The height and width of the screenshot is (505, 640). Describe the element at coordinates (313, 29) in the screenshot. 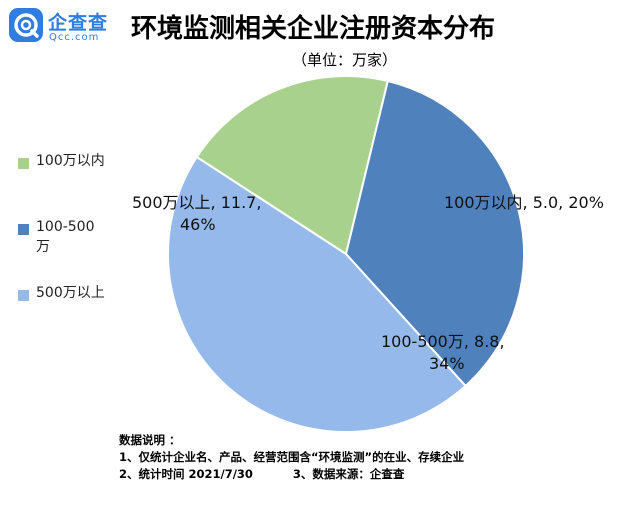

I see `chart-title: 环境监测相关企业注册资本分布` at that location.